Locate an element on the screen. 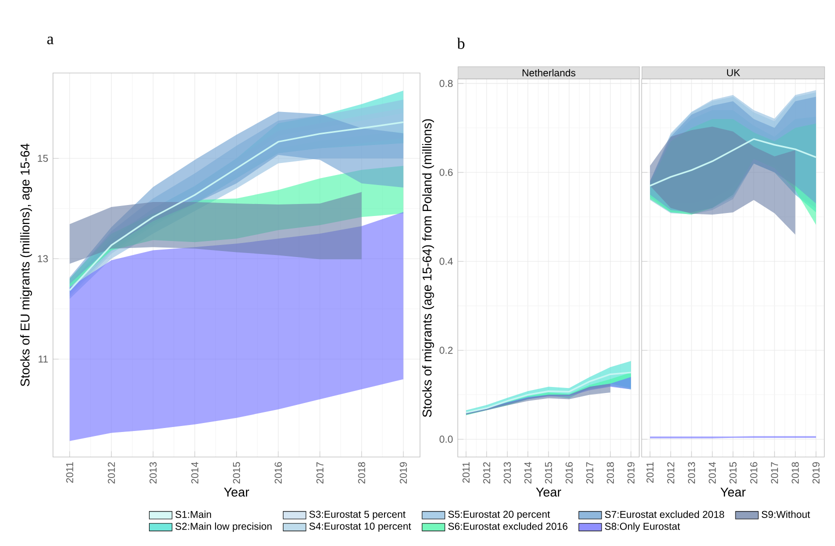  y-tick-label: 11 is located at coordinates (43, 359).